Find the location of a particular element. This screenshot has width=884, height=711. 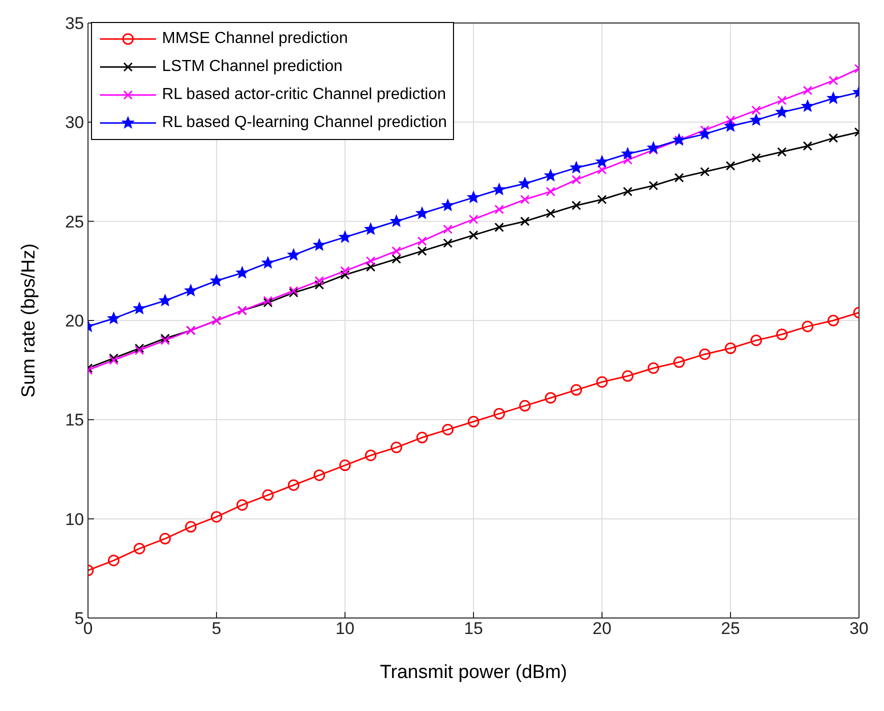

x-tick-label: 25 is located at coordinates (730, 628).